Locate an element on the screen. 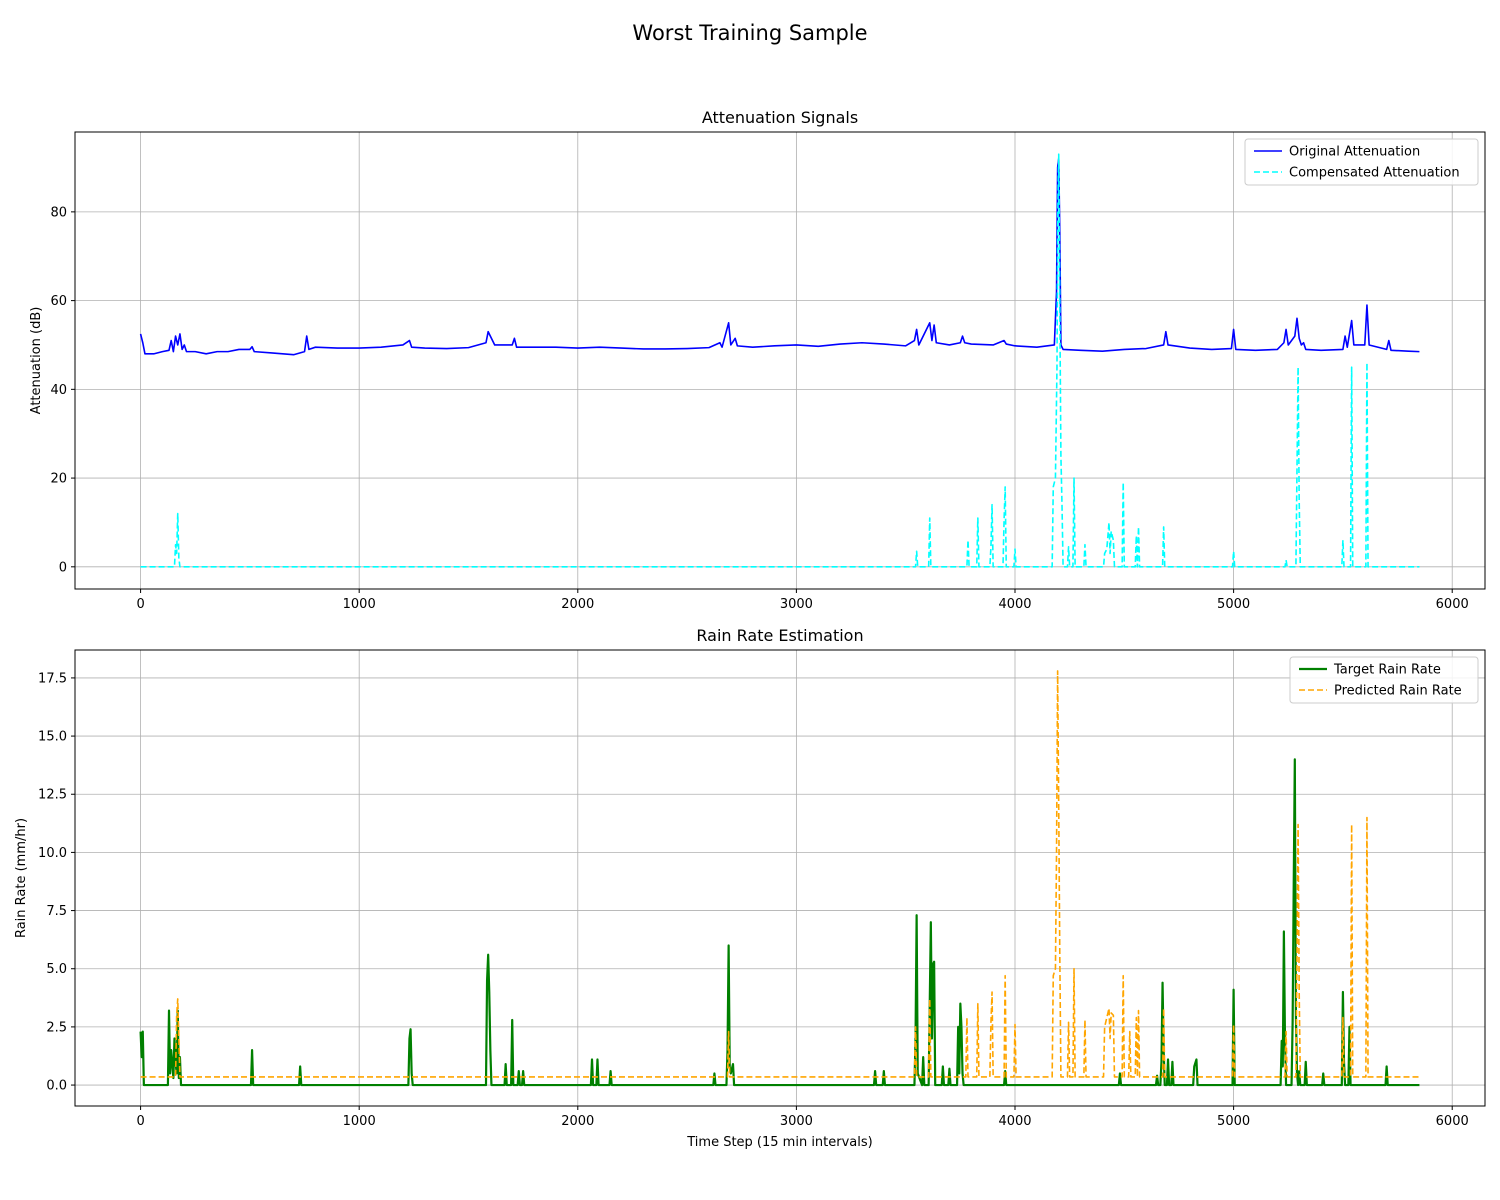  legend: Target Rain Rate Predicted Rain Rate is located at coordinates (1384, 680).